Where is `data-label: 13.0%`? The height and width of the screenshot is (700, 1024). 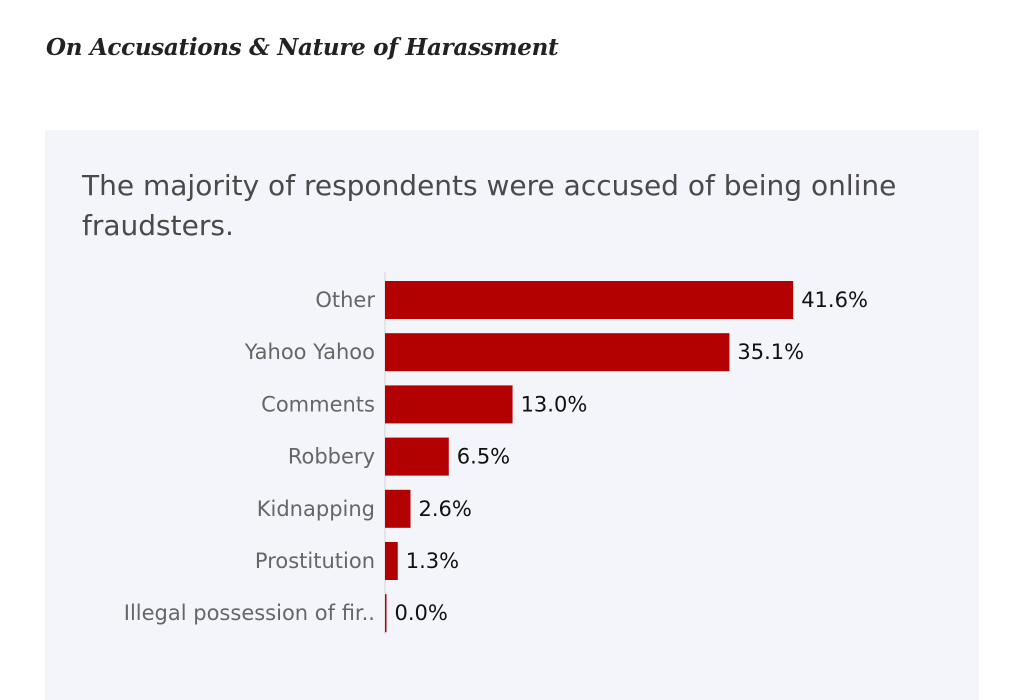
data-label: 13.0% is located at coordinates (554, 404).